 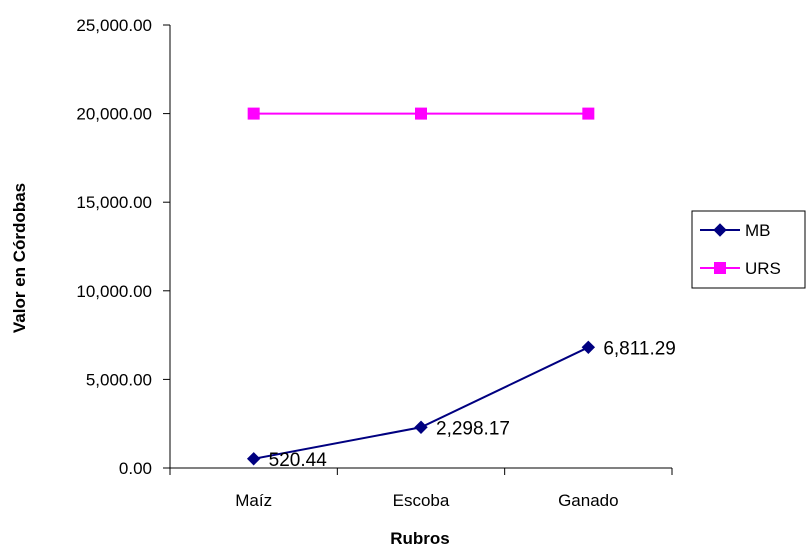 What do you see at coordinates (720, 268) in the screenshot?
I see `legend-marker-urs` at bounding box center [720, 268].